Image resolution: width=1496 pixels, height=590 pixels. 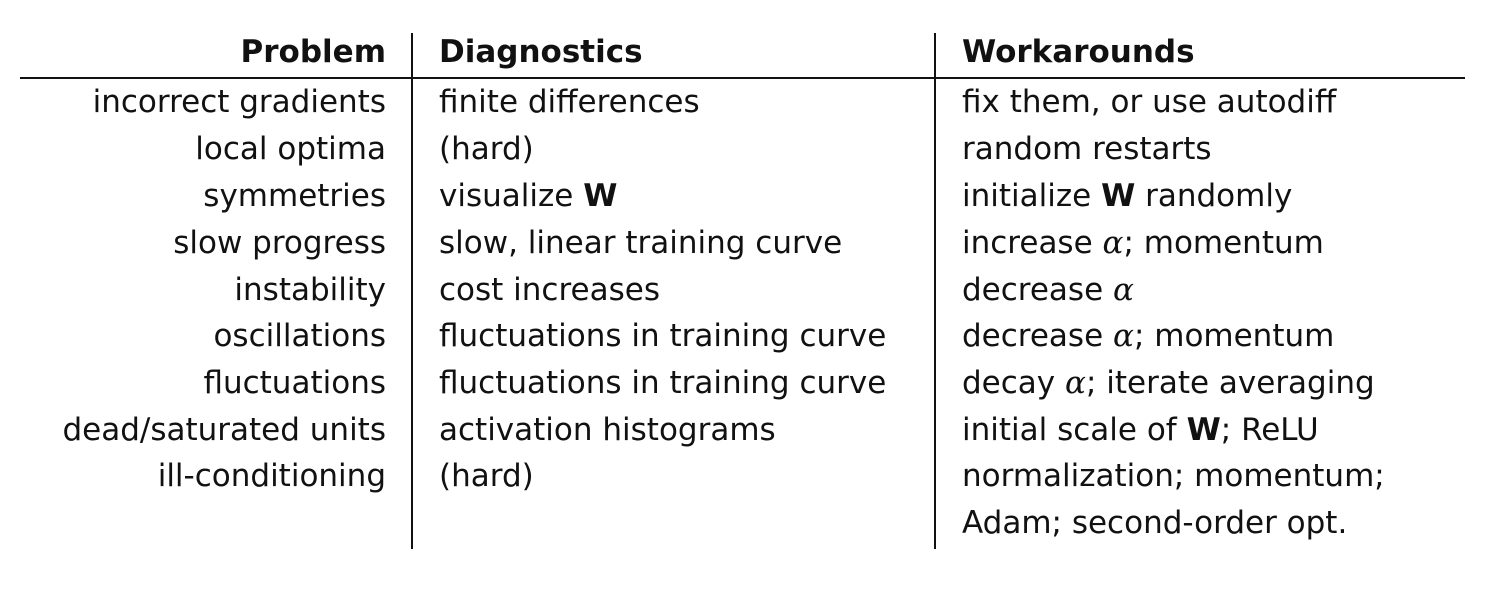 I want to click on diagnostic-cell: activation histograms, so click(x=607, y=430).